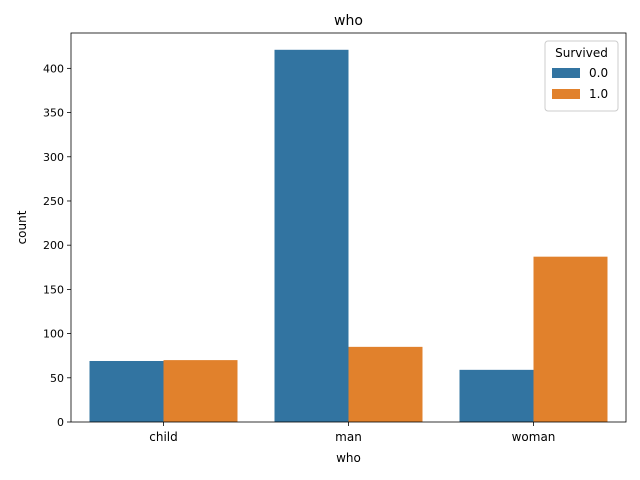  Describe the element at coordinates (385, 384) in the screenshot. I see `bar-man-1.0` at that location.